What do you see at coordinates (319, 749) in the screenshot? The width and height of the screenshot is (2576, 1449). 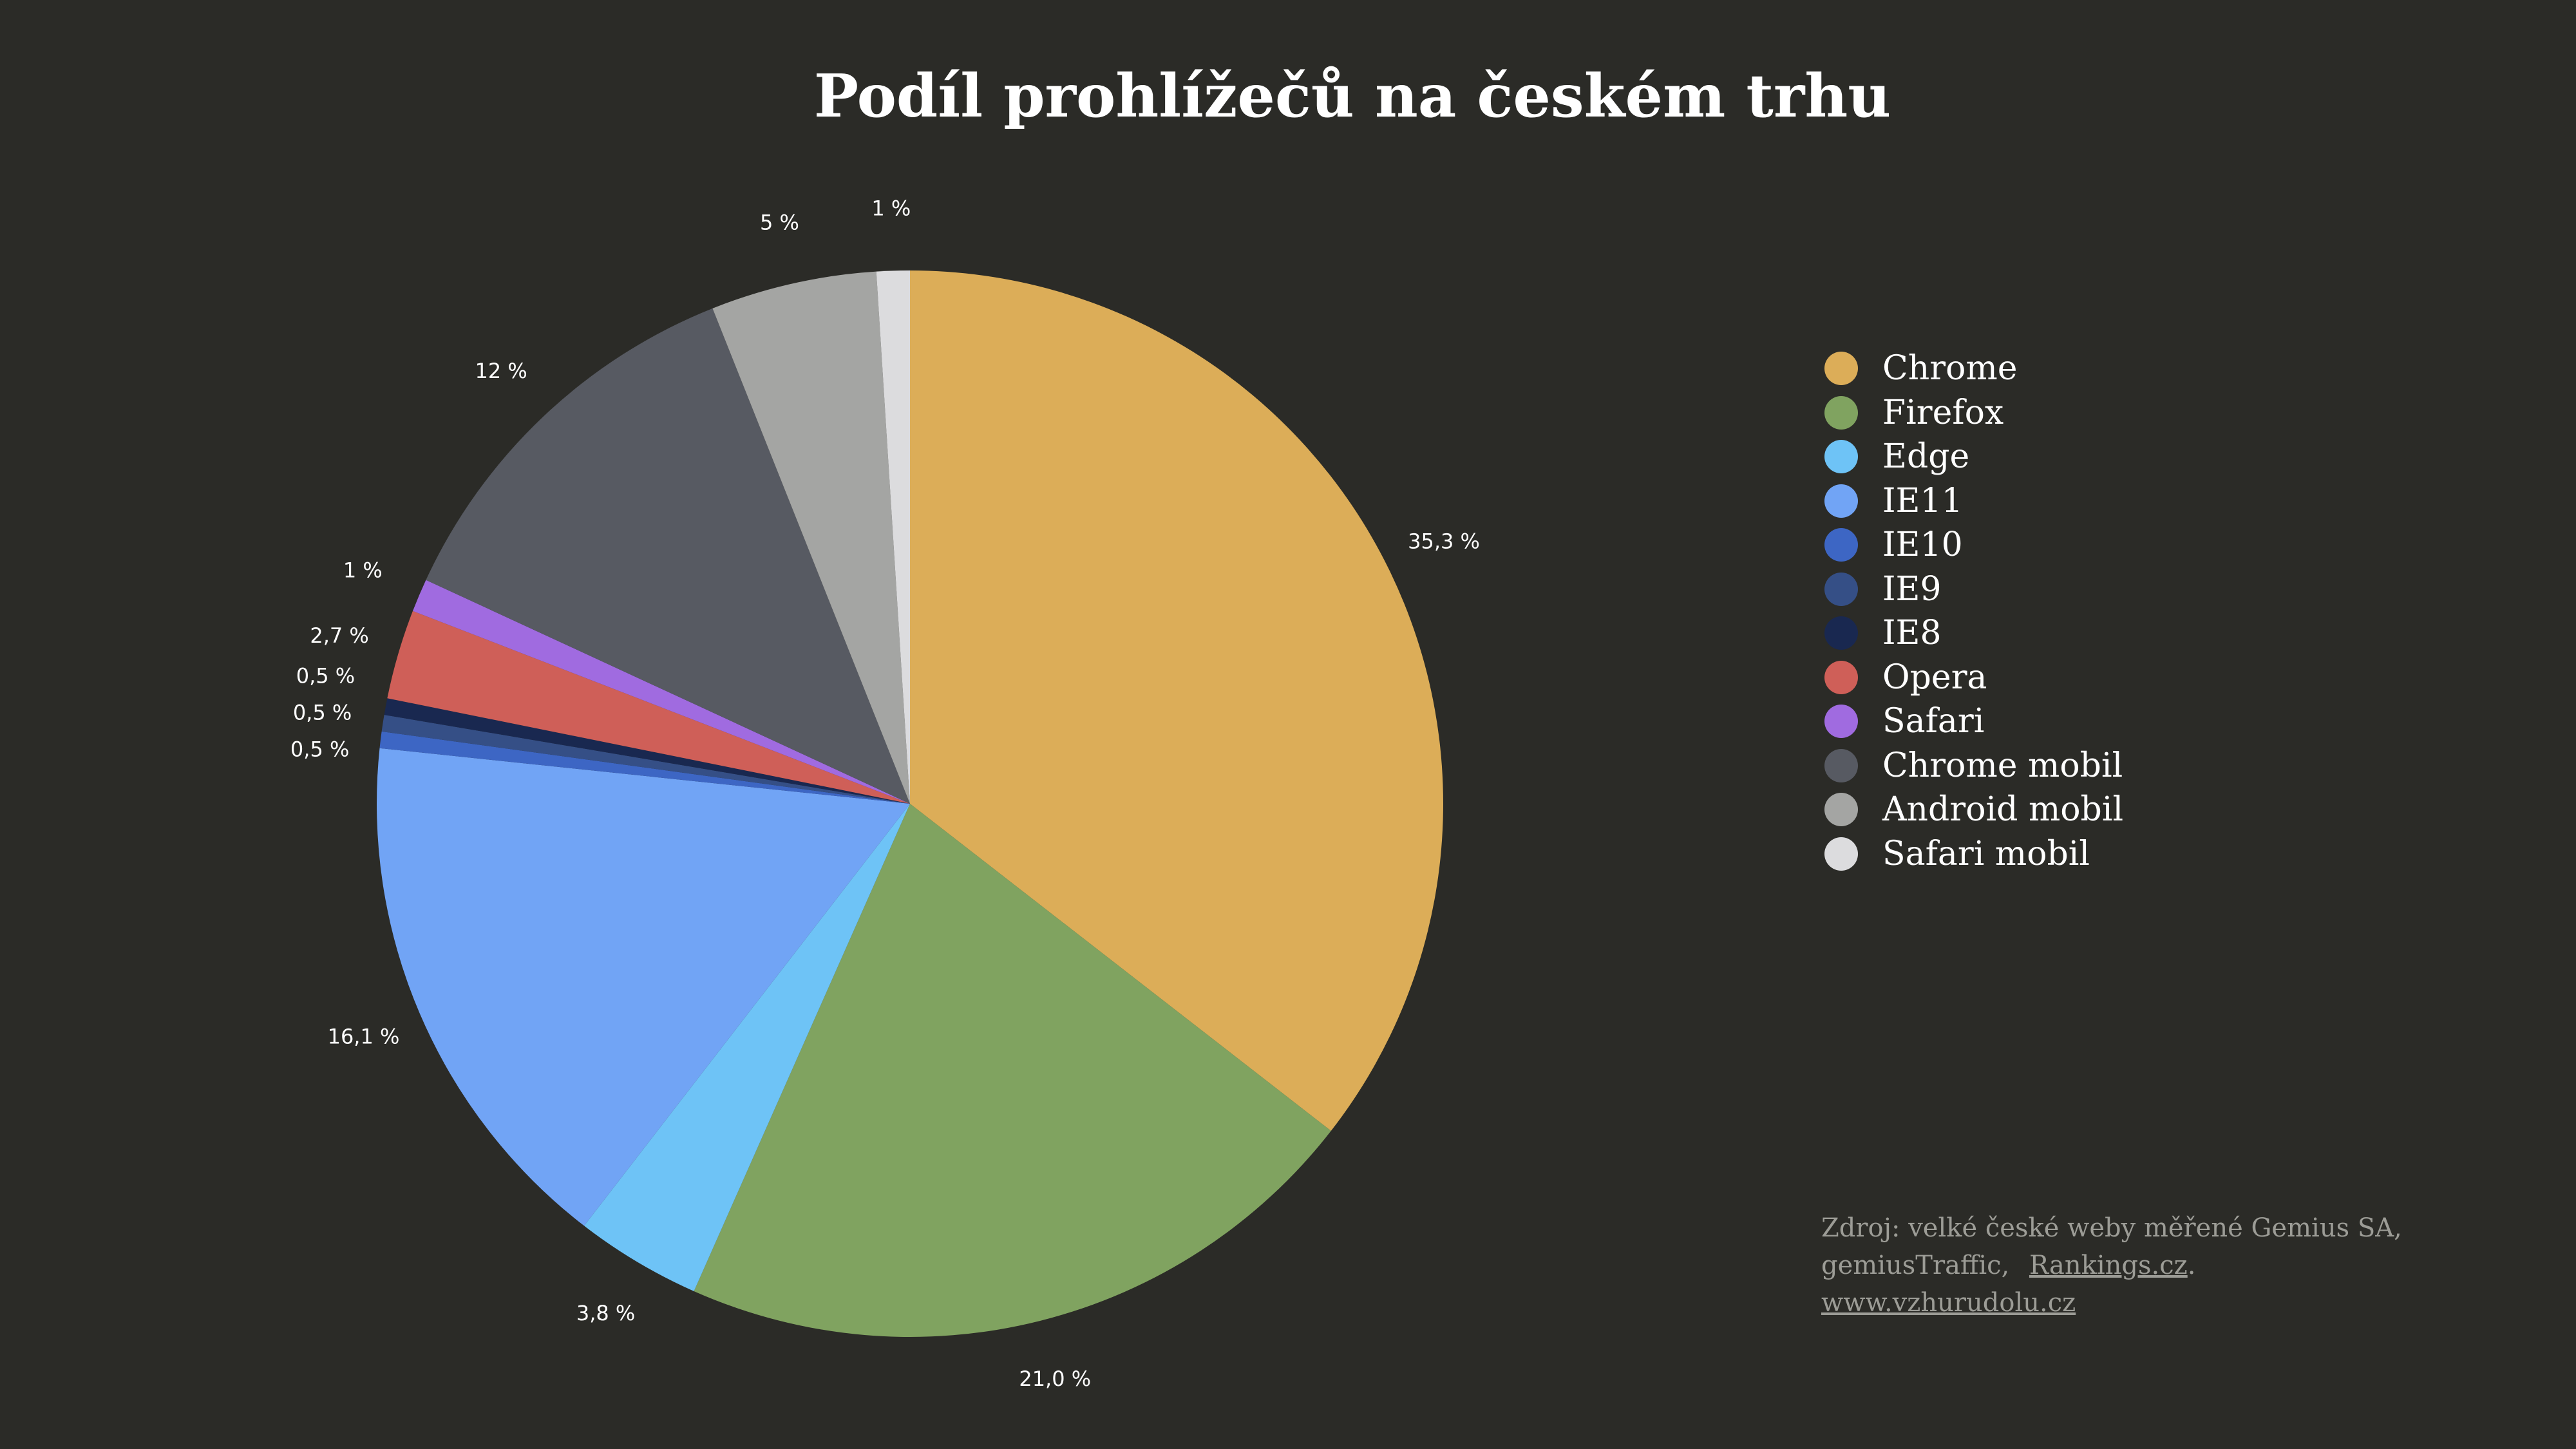 I see `slice-label-ie10: 0,5 %` at bounding box center [319, 749].